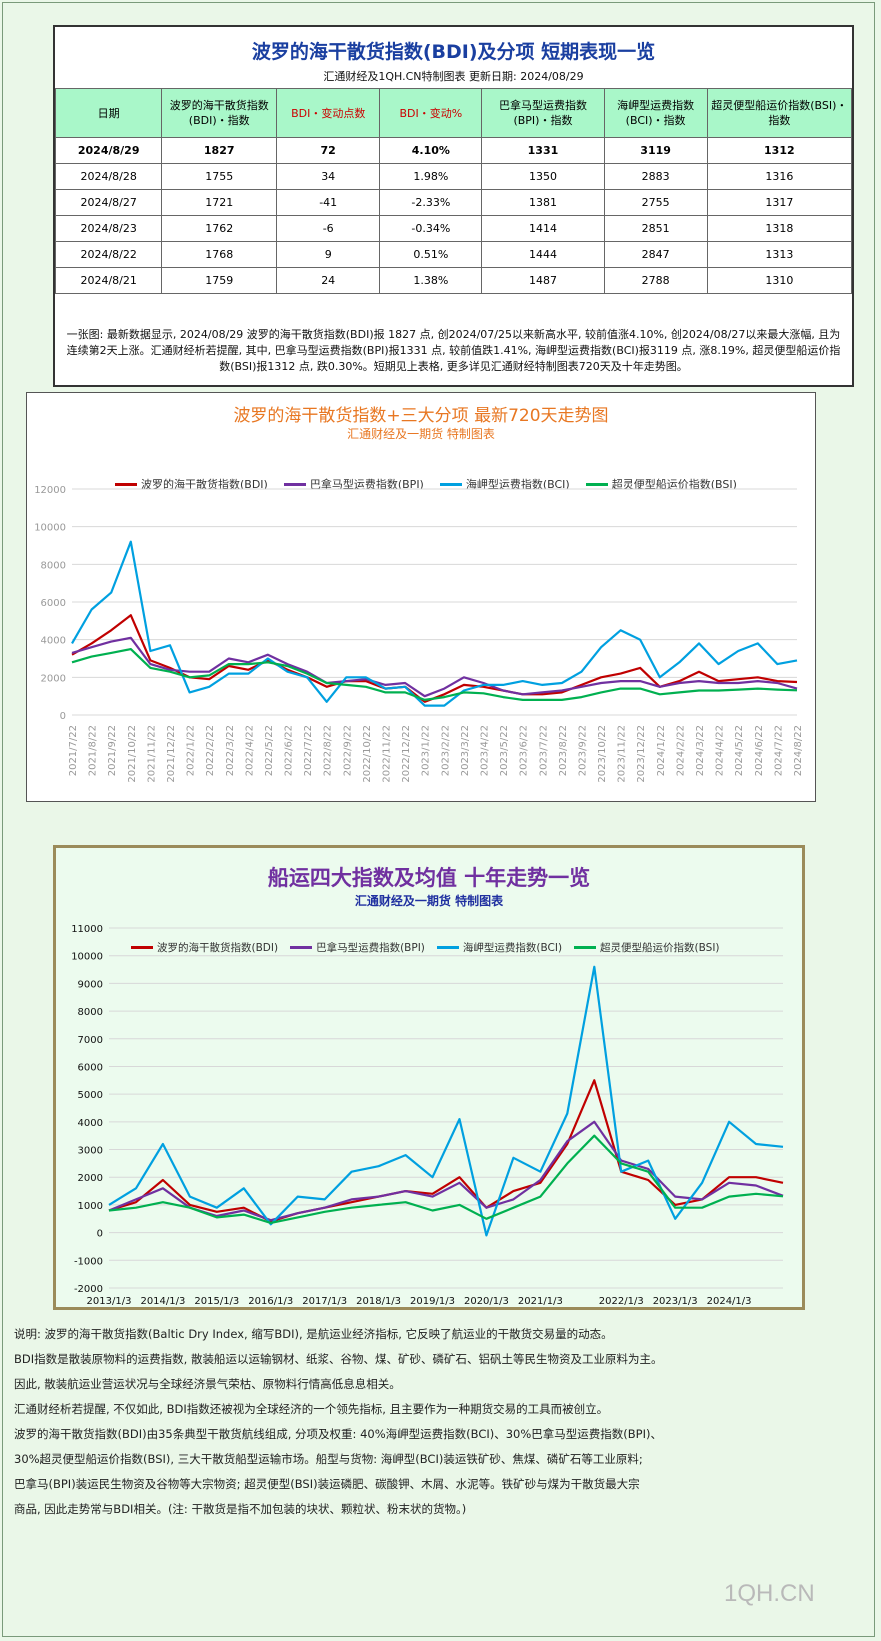  I want to click on table-cell: 1.38%, so click(431, 280).